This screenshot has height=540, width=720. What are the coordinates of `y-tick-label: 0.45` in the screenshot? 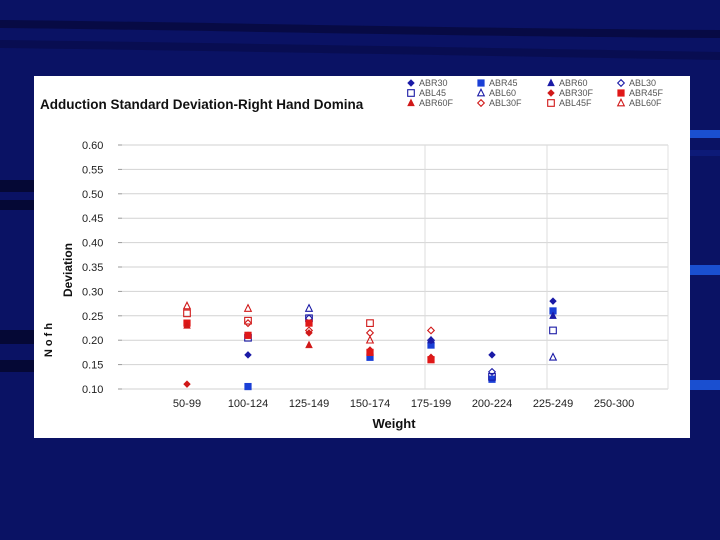 It's located at (92, 219).